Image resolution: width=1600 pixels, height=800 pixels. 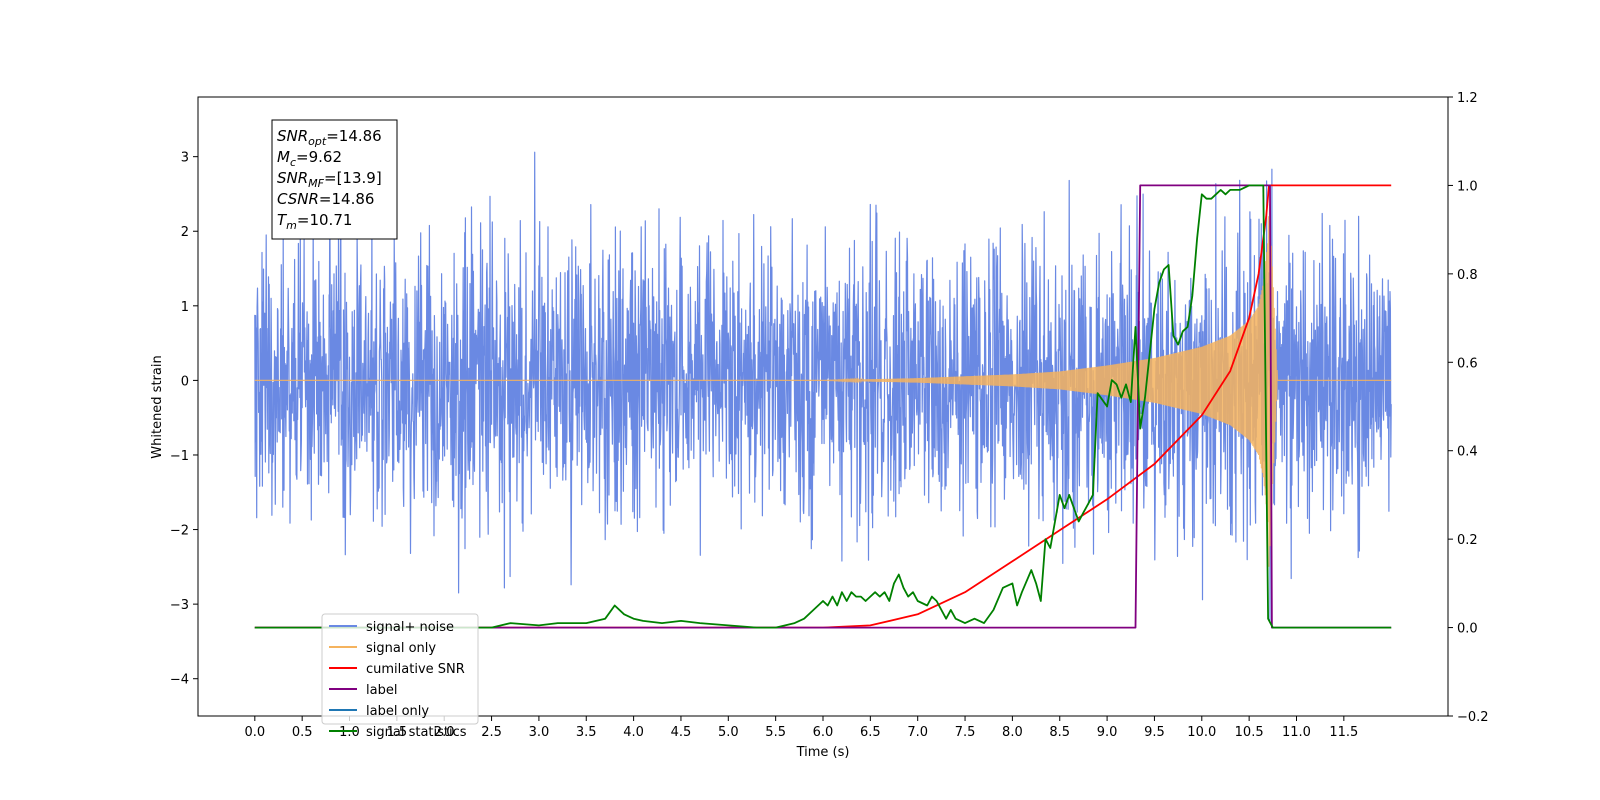 I want to click on x-tick-label: 9.5, so click(x=1154, y=732).